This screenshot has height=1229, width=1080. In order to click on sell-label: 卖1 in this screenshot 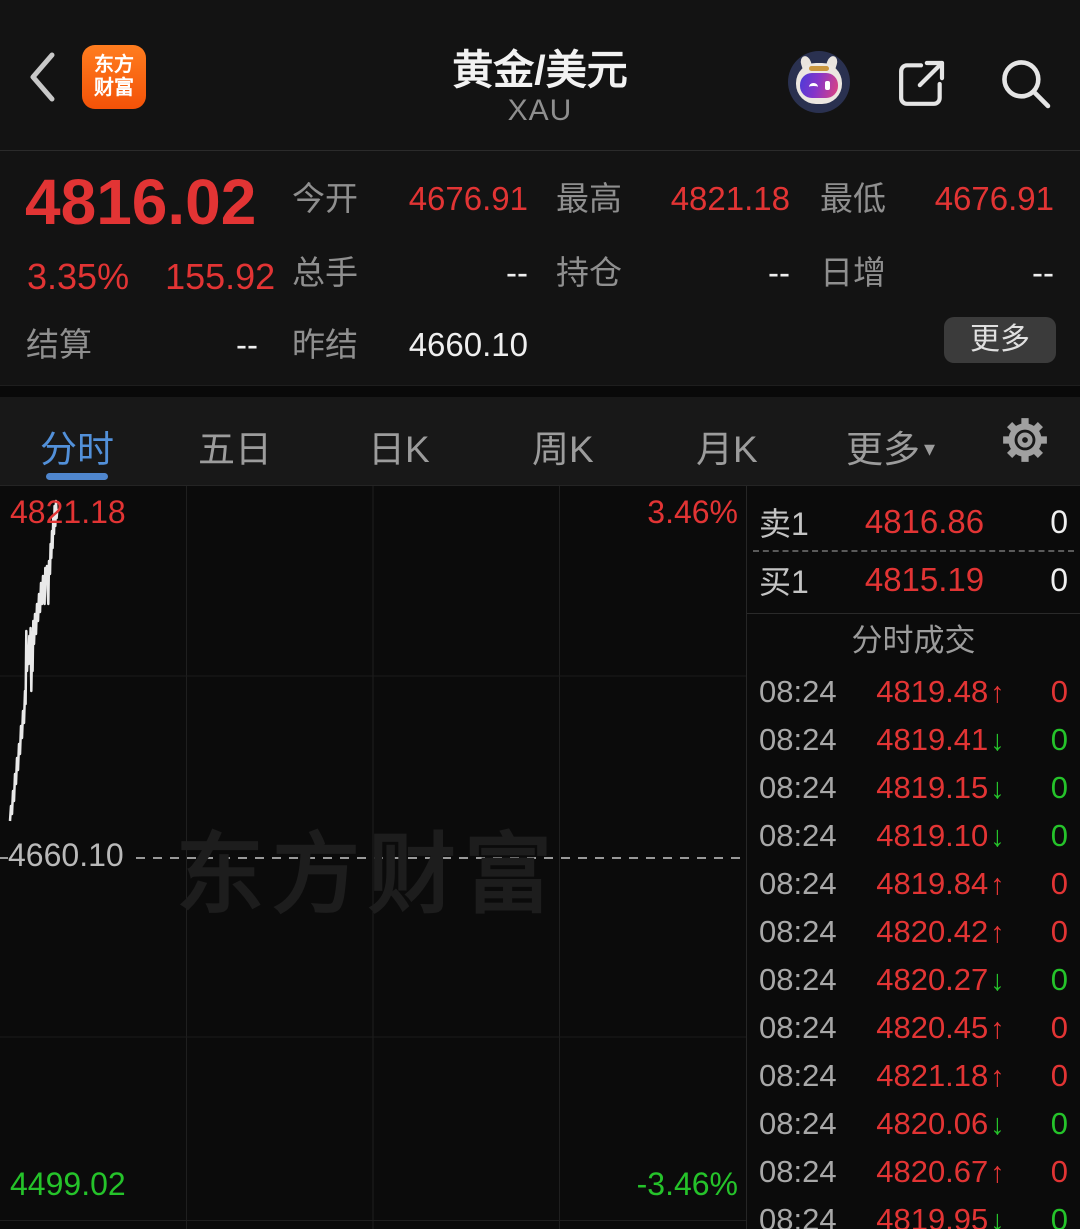, I will do `click(784, 524)`.